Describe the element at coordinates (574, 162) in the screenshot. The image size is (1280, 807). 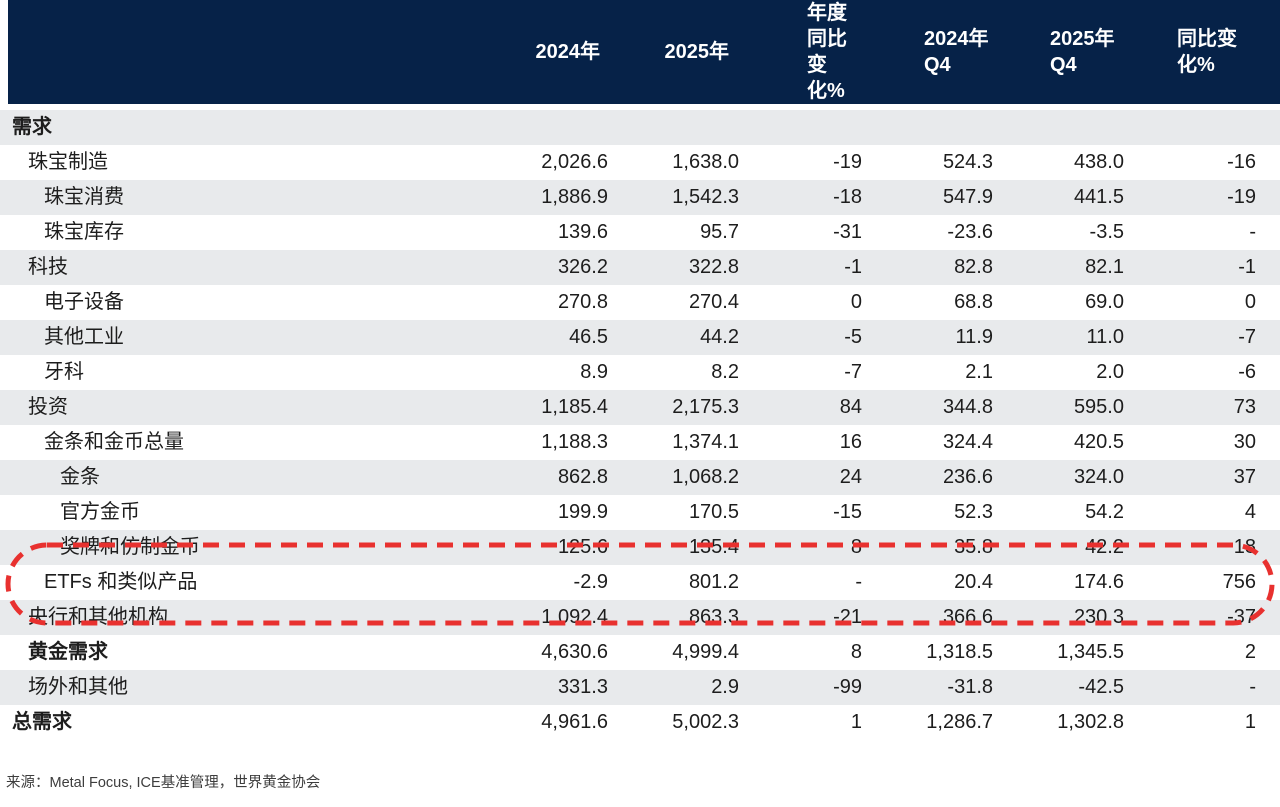
I see `value-cell: 2,026.6` at that location.